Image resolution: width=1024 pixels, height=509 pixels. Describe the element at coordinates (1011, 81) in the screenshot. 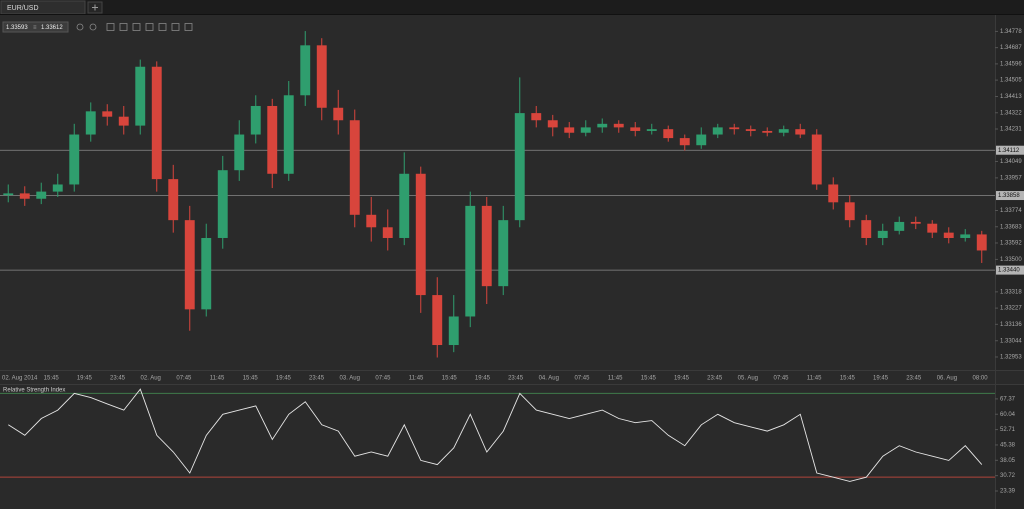

I see `y-tick-label: 1.34505` at that location.